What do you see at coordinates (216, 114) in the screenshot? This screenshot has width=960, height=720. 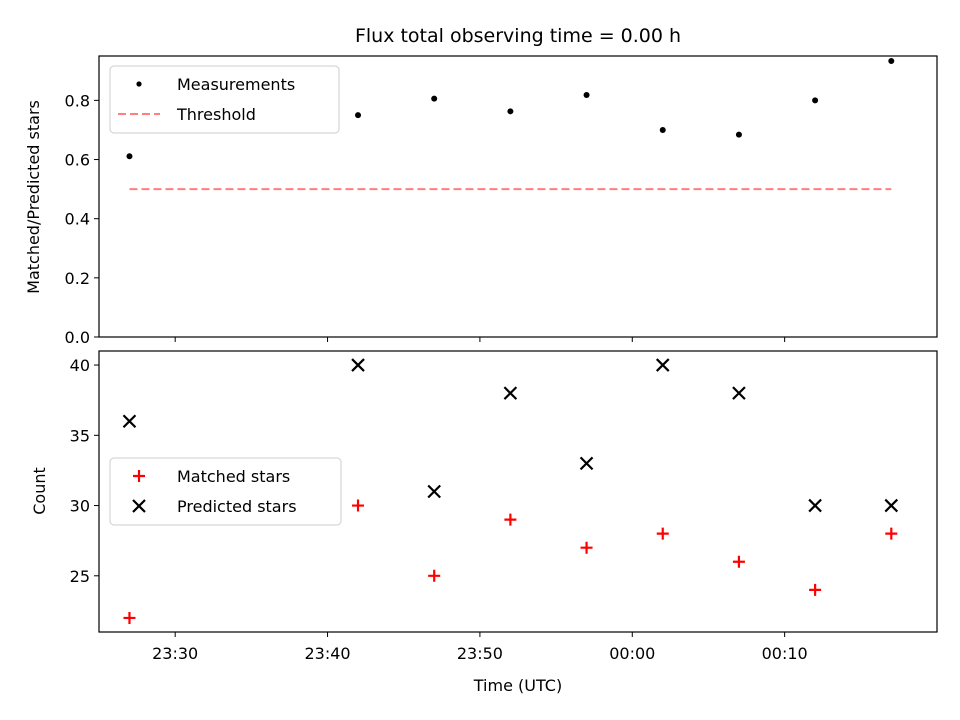 I see `legend-label: Threshold` at bounding box center [216, 114].